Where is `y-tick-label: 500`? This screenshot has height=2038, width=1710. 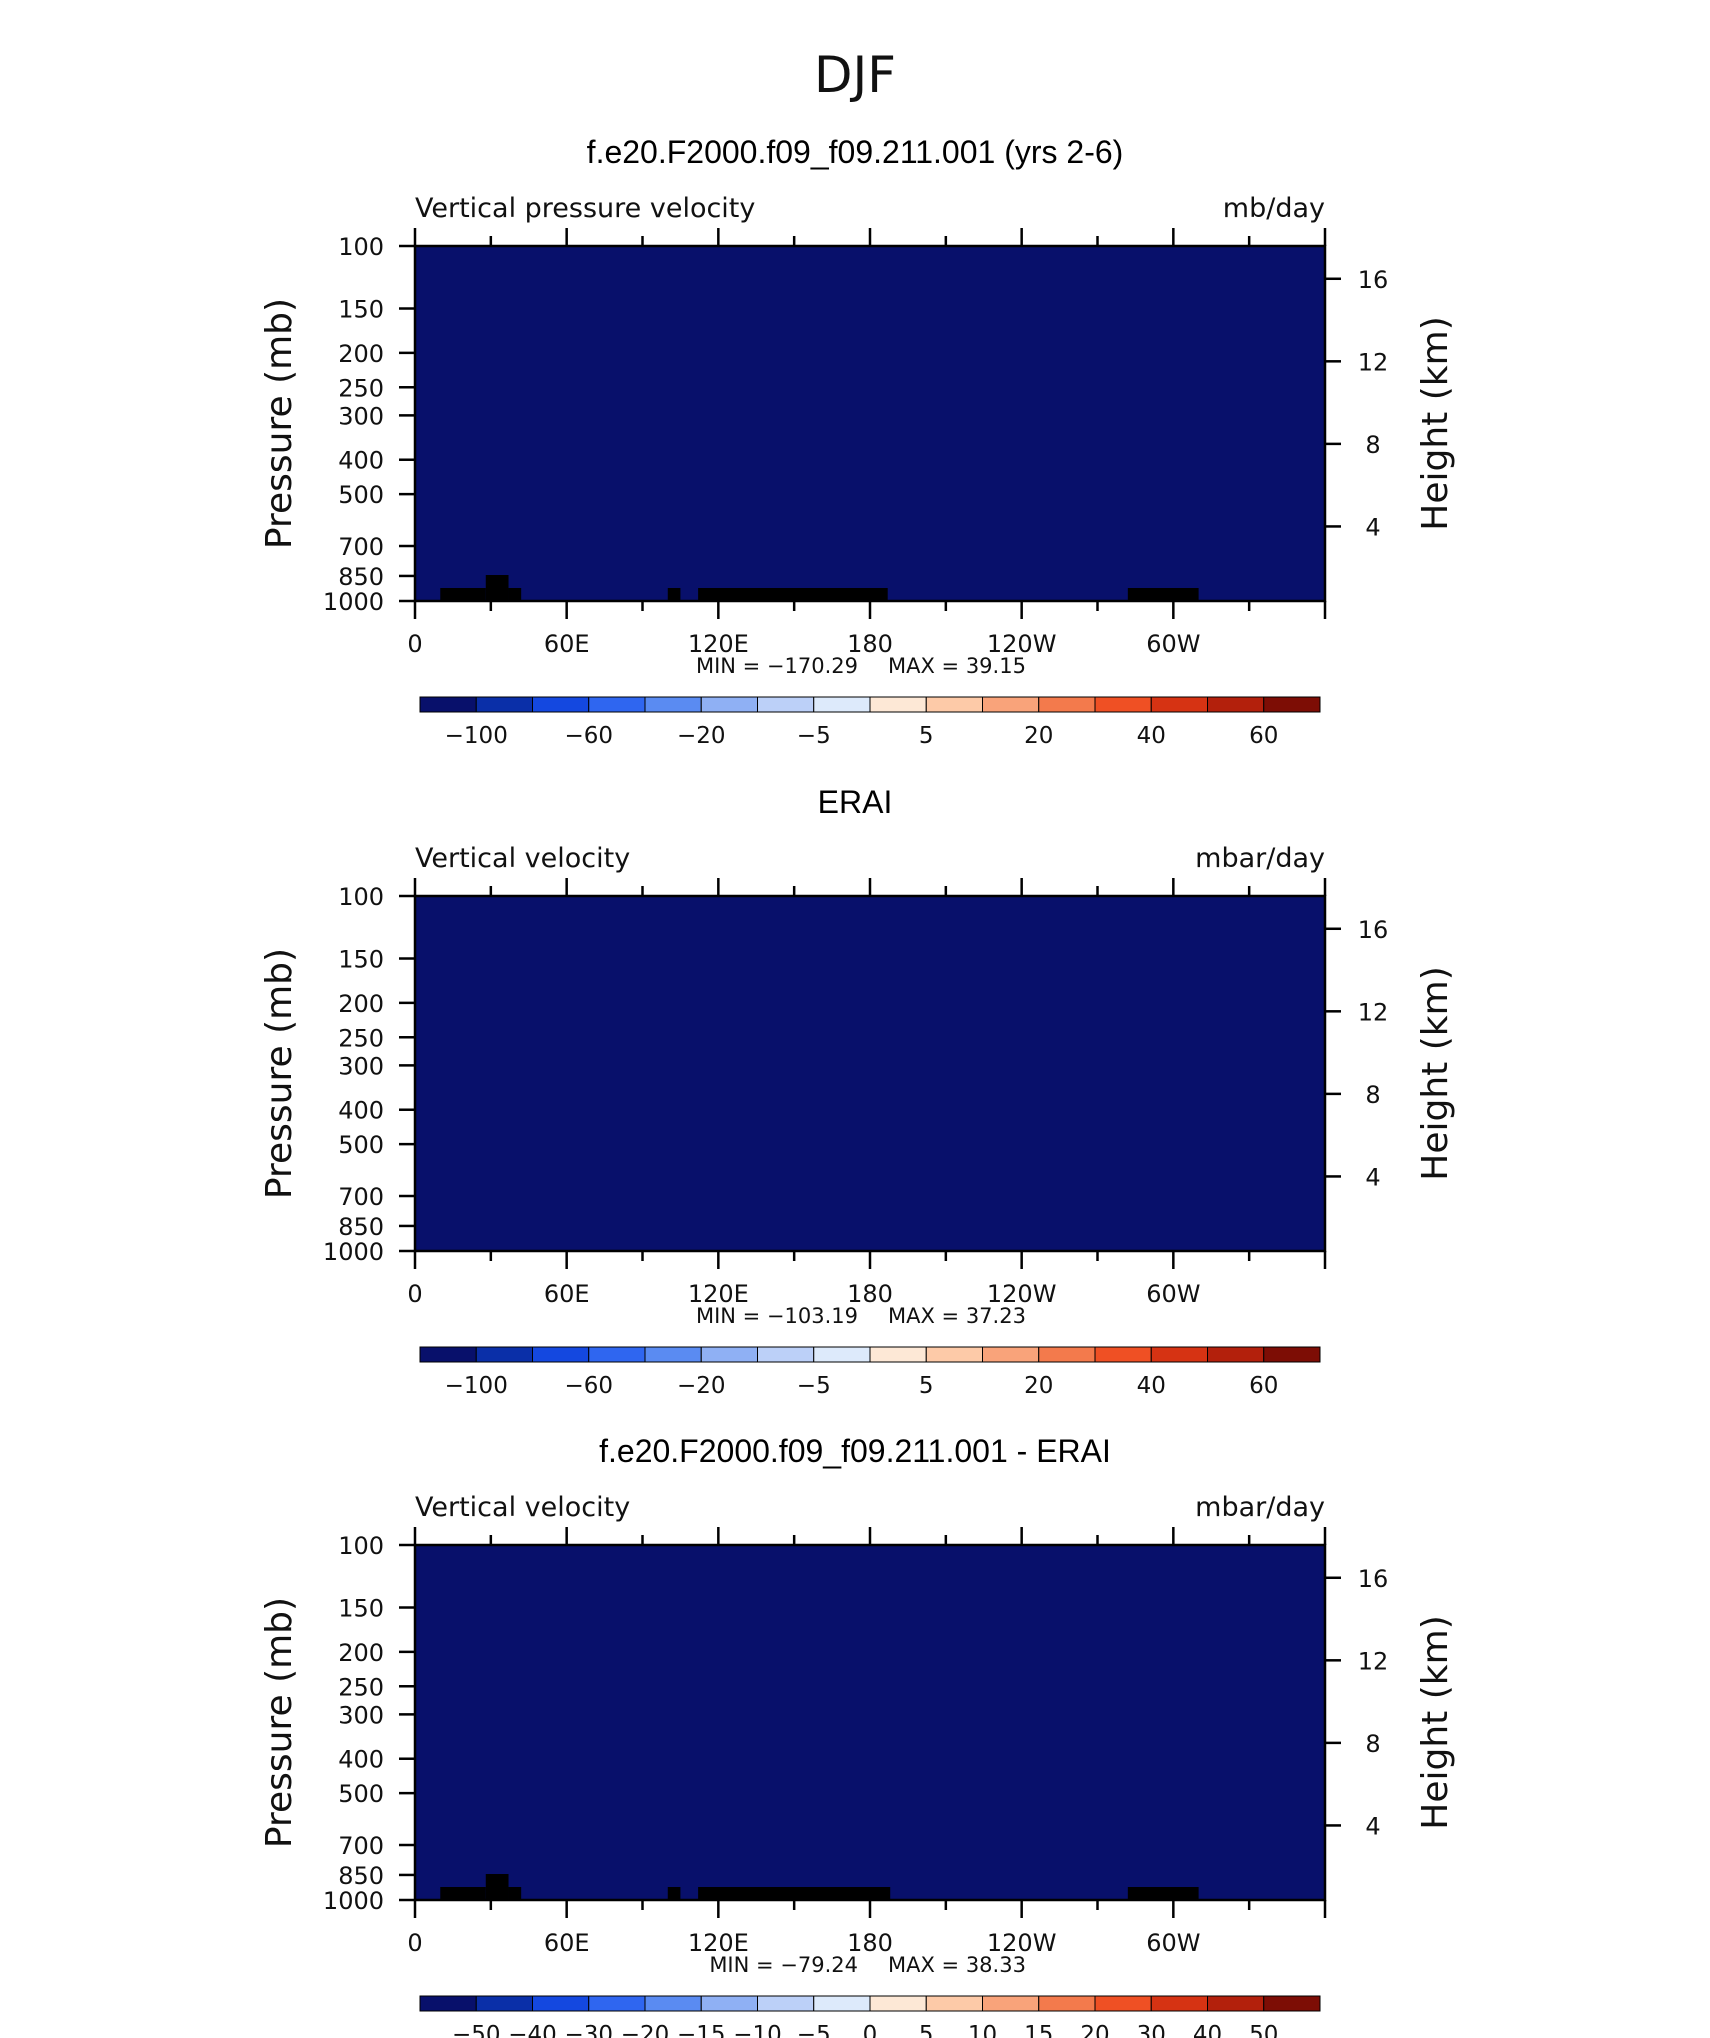
y-tick-label: 500 is located at coordinates (361, 495).